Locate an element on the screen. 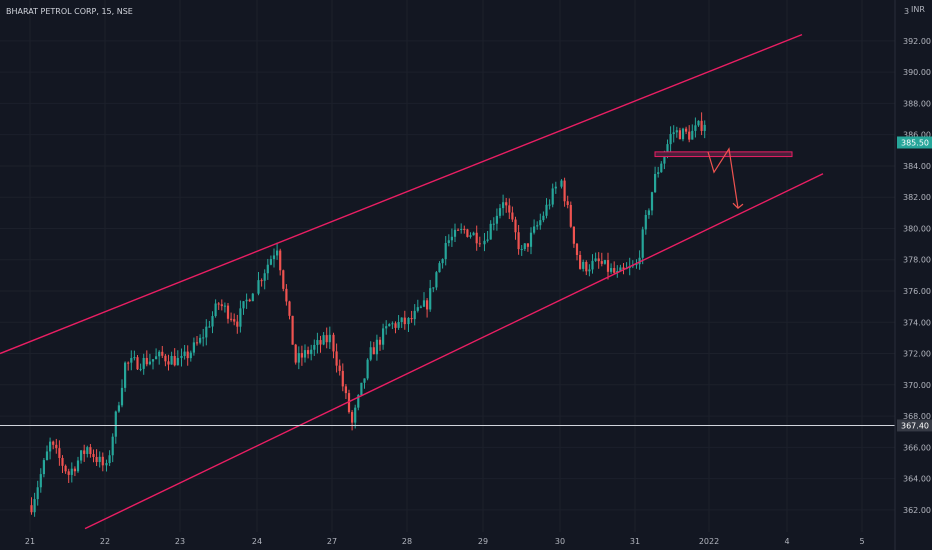  currency-label: INR is located at coordinates (918, 9).